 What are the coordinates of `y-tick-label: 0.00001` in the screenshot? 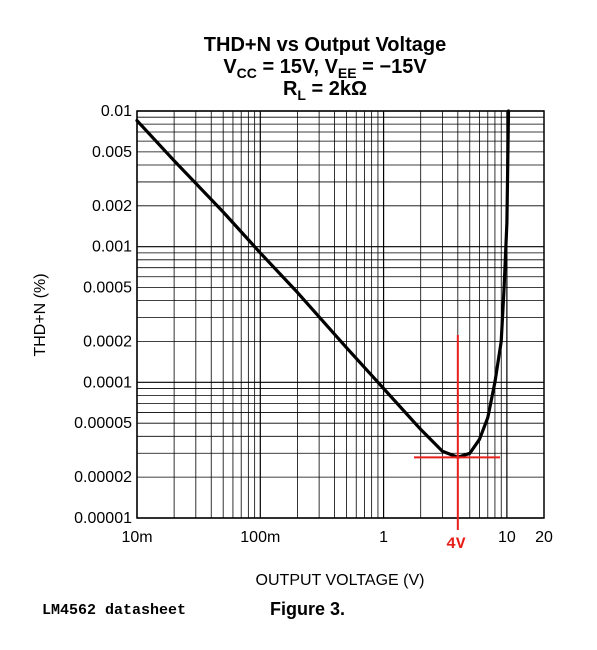 It's located at (103, 518).